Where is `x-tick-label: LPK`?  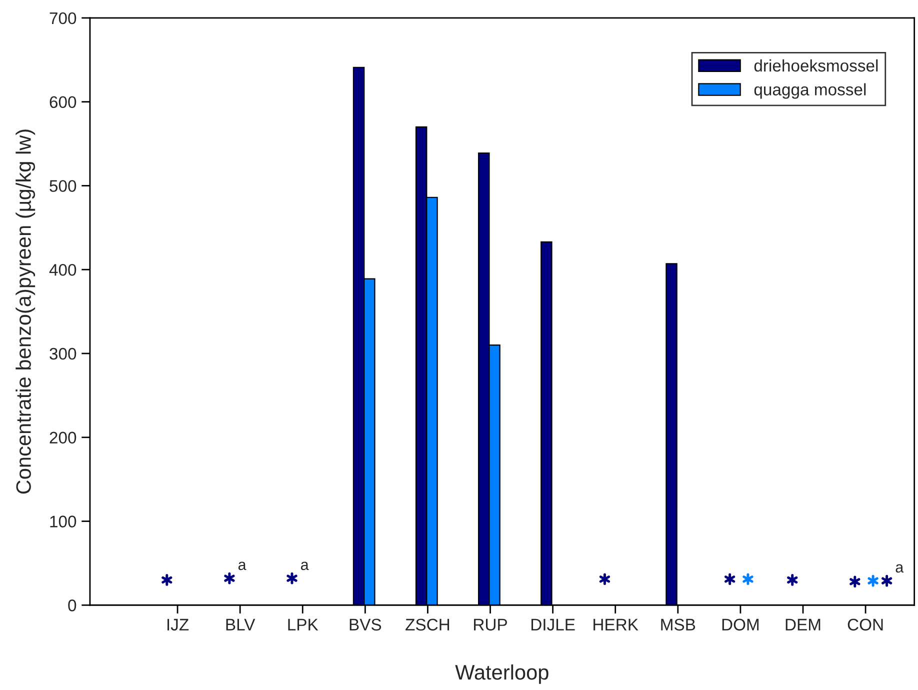
x-tick-label: LPK is located at coordinates (303, 624).